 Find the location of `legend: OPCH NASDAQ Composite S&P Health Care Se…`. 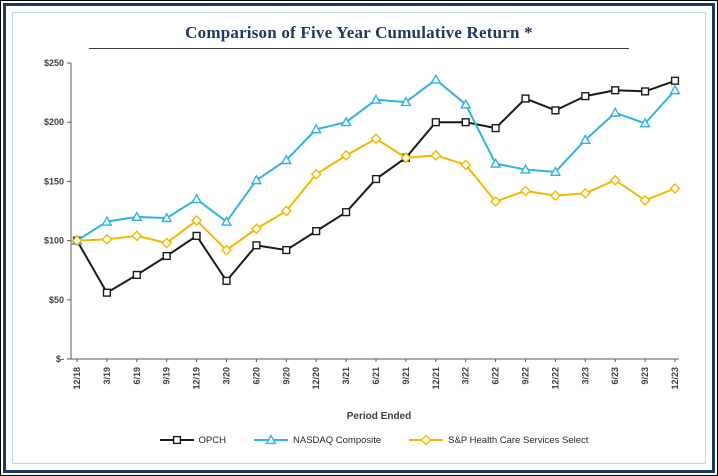

legend: OPCH NASDAQ Composite S&P Health Care Se… is located at coordinates (359, 440).